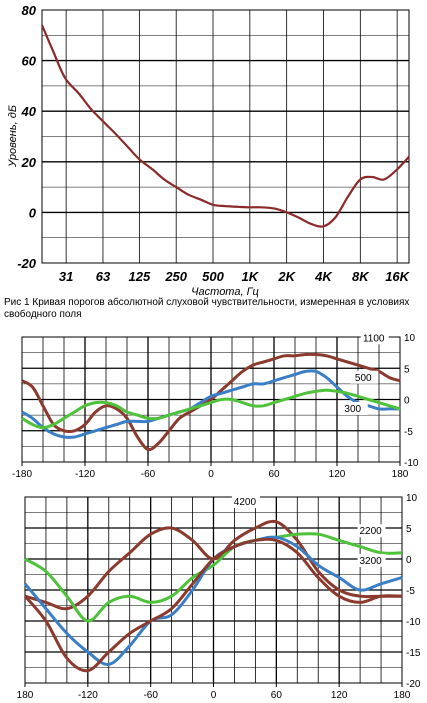 The width and height of the screenshot is (427, 703). I want to click on series-label: 2200, so click(370, 531).